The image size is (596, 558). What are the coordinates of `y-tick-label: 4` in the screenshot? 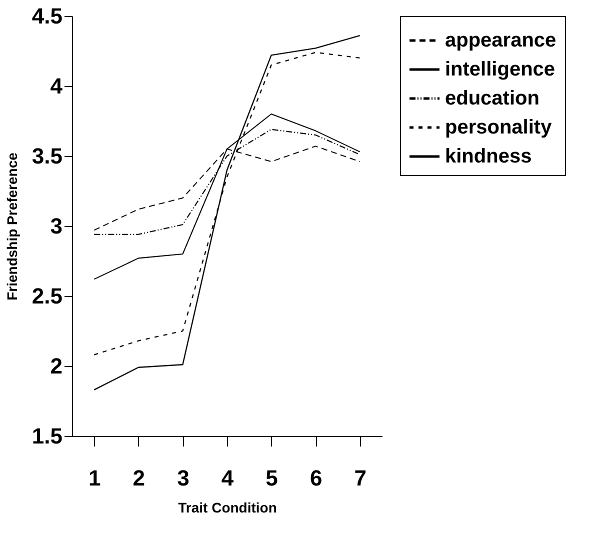 It's located at (57, 86).